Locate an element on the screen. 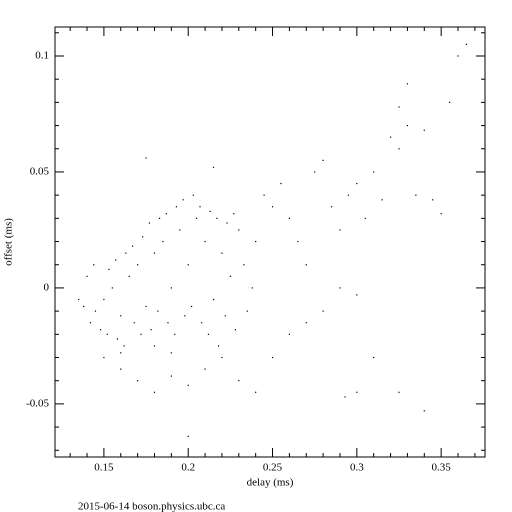 The width and height of the screenshot is (512, 512). y-tick-label: 0.05 is located at coordinates (40, 171).